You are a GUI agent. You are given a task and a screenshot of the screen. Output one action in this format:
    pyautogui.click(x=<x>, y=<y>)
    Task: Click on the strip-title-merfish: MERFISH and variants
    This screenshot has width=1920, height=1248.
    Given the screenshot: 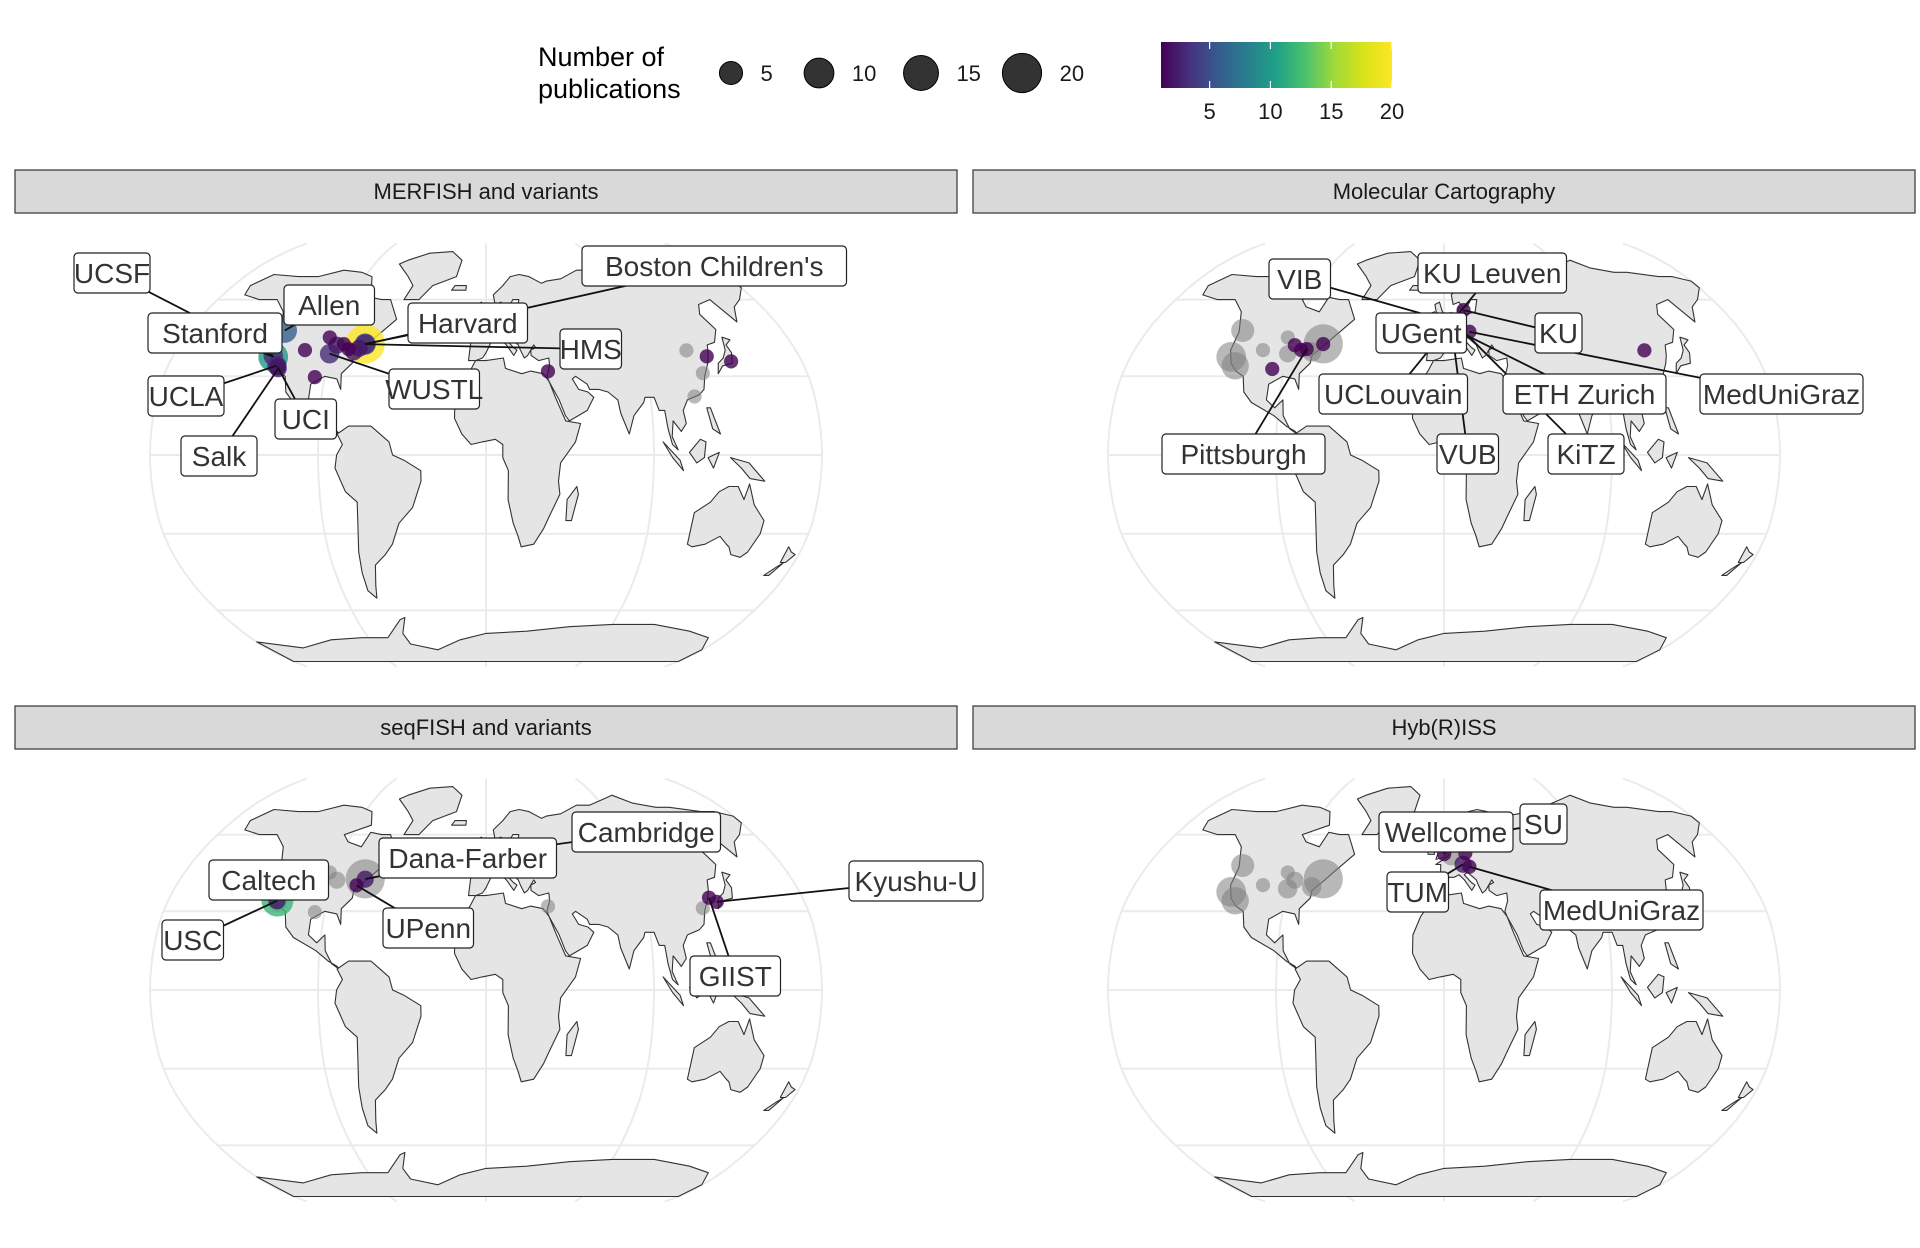 What is the action you would take?
    pyautogui.click(x=486, y=191)
    